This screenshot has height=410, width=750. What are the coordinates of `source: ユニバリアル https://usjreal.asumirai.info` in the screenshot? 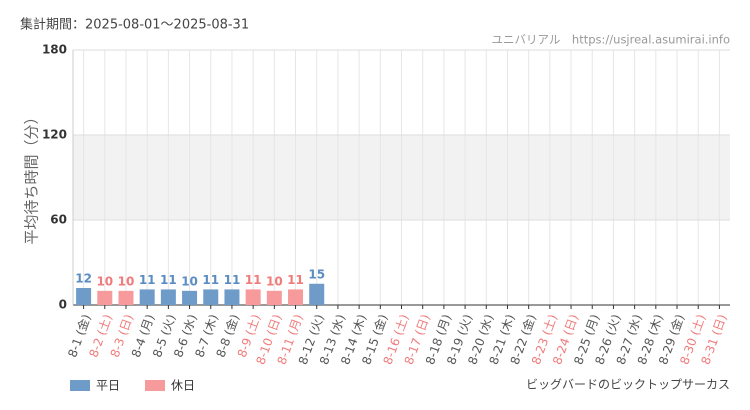 It's located at (611, 40).